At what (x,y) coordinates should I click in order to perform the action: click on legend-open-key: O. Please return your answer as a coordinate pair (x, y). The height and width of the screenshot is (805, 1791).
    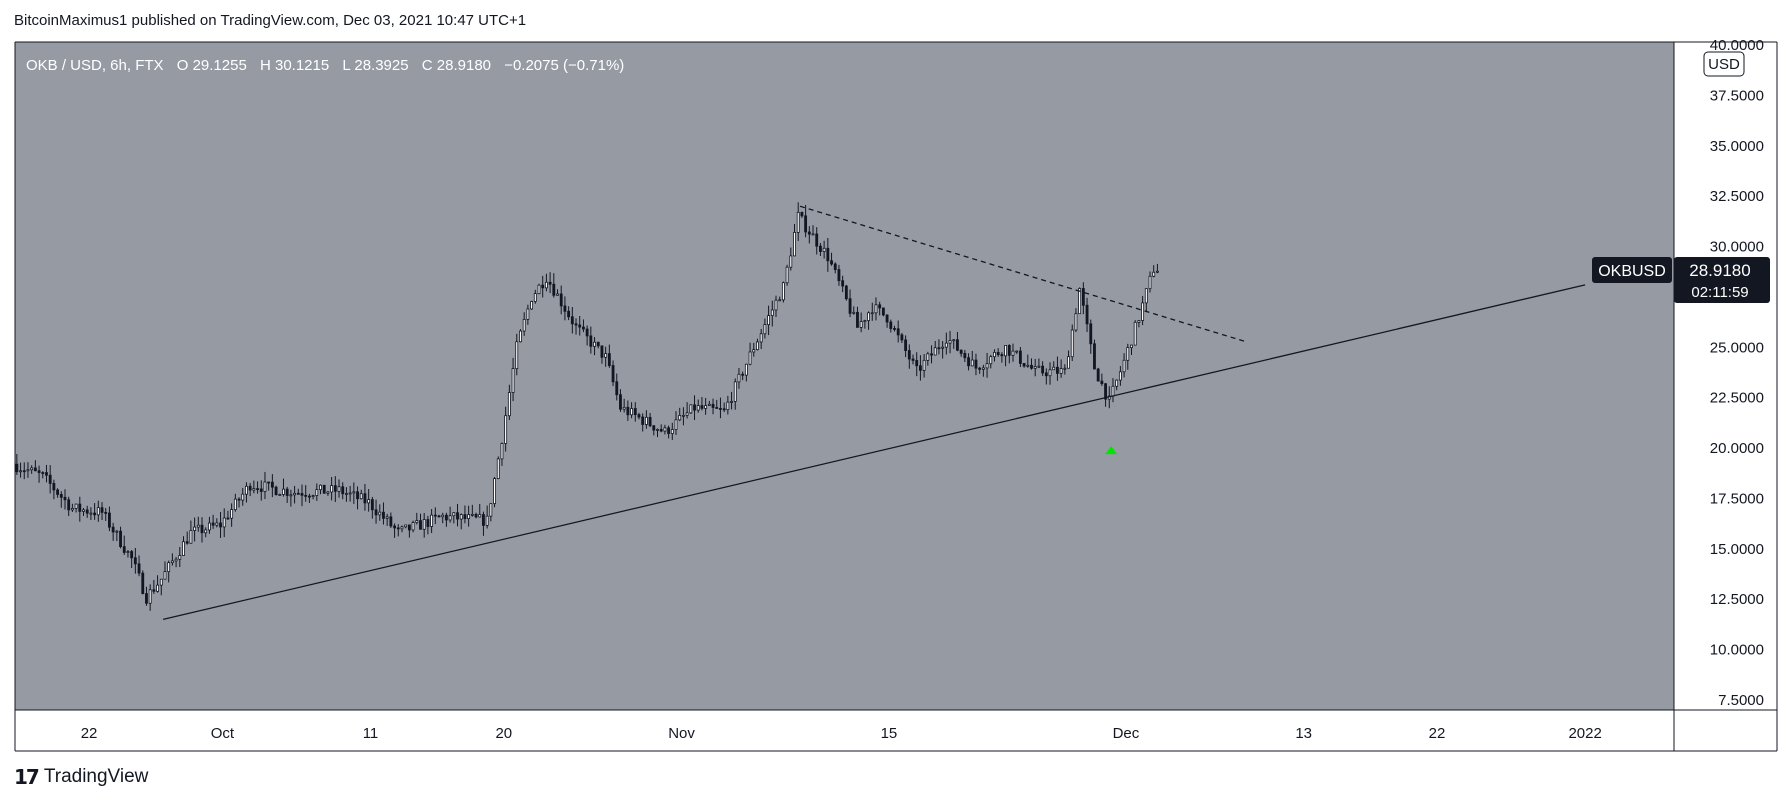
    Looking at the image, I should click on (183, 65).